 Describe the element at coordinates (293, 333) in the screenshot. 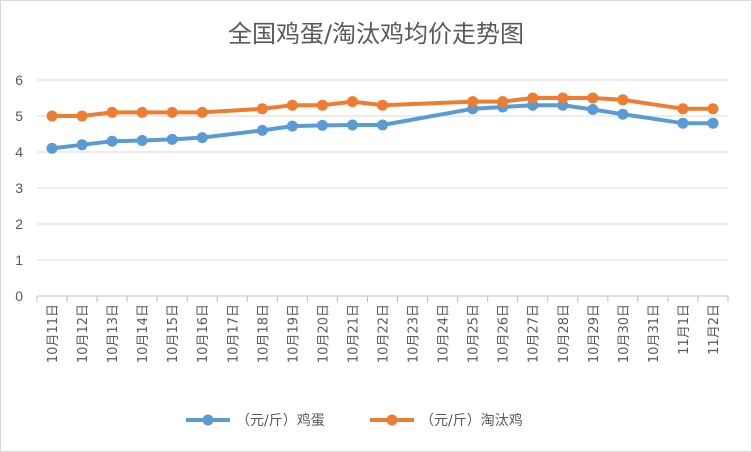

I see `x-tick-label: 10月19日` at that location.